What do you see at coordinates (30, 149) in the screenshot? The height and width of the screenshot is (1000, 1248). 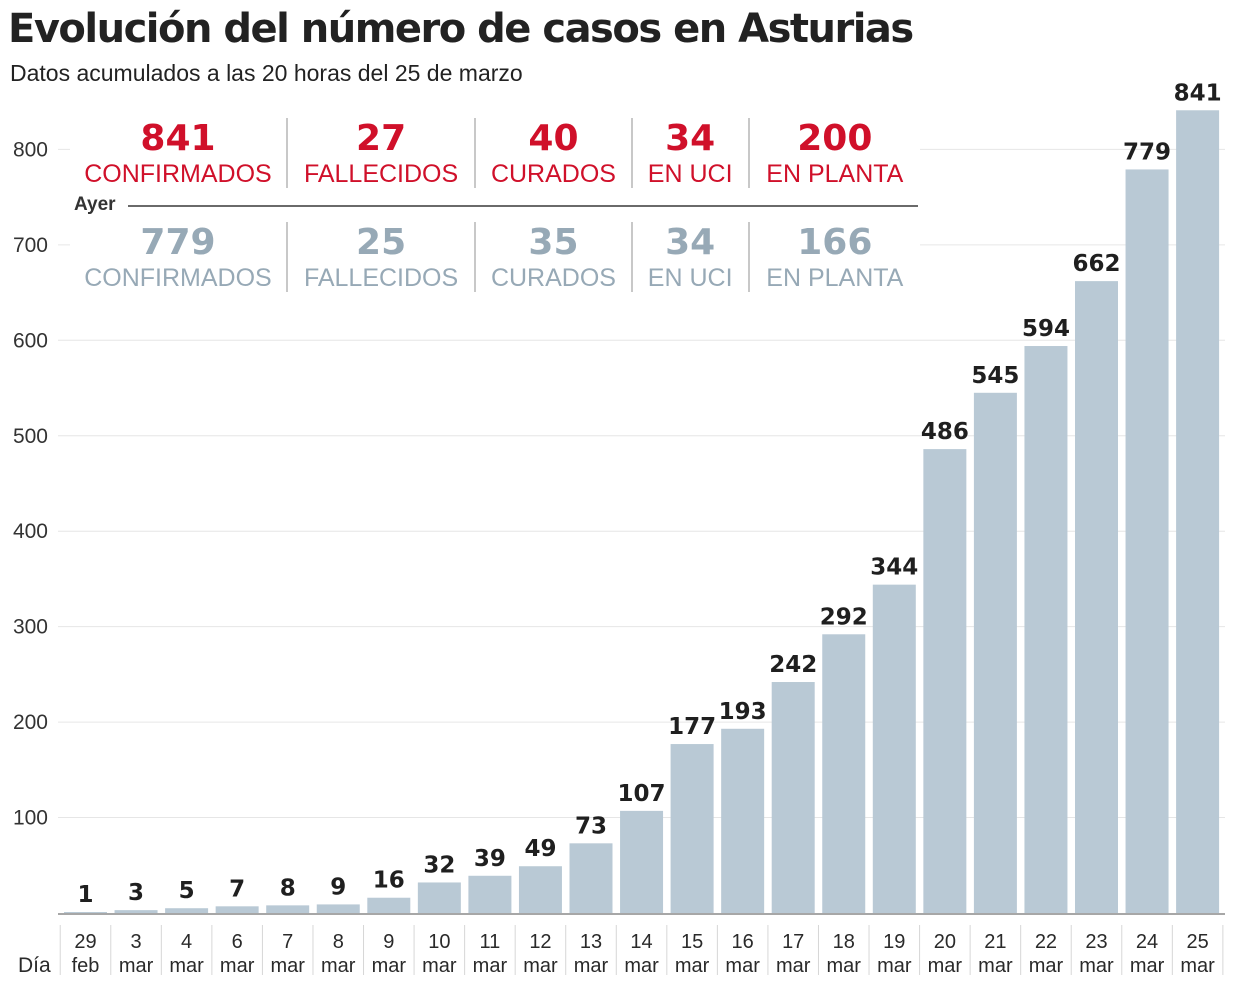 I see `y-tick-label: 800` at bounding box center [30, 149].